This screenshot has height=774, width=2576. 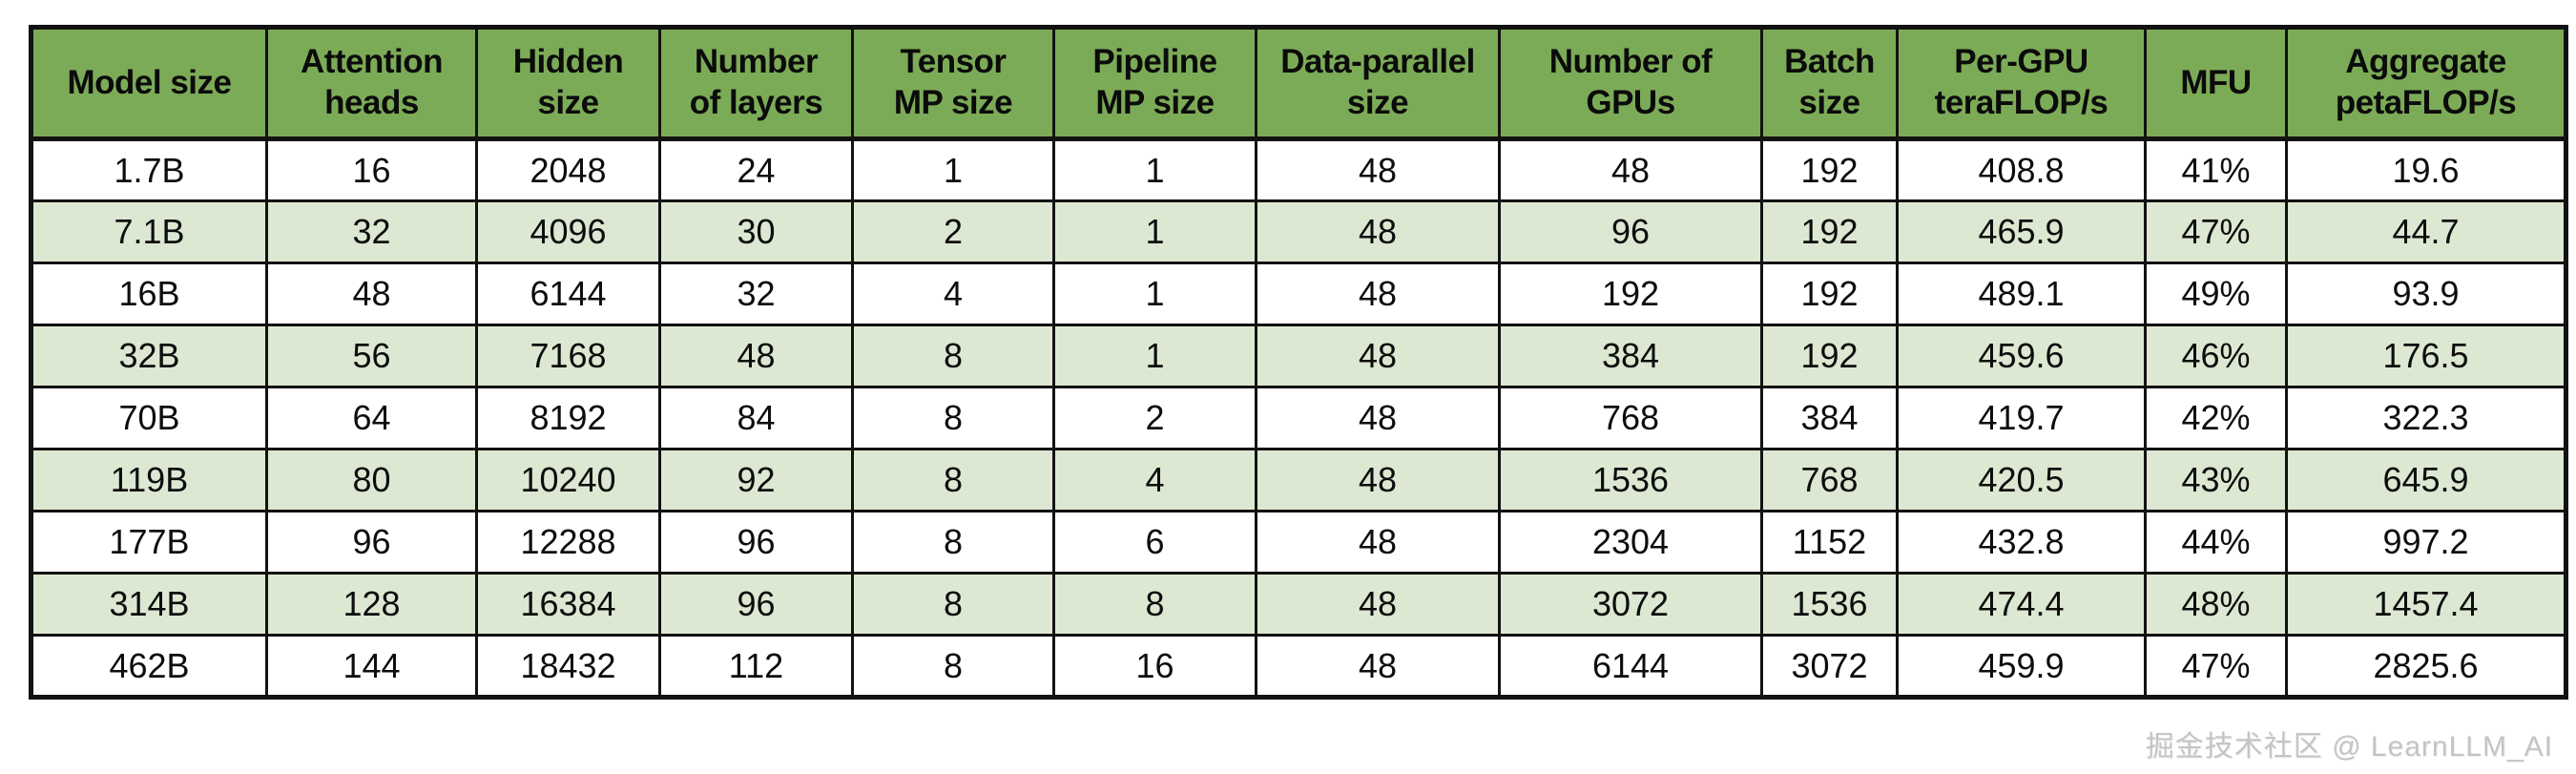 I want to click on table-cell: 1.7B, so click(x=149, y=169).